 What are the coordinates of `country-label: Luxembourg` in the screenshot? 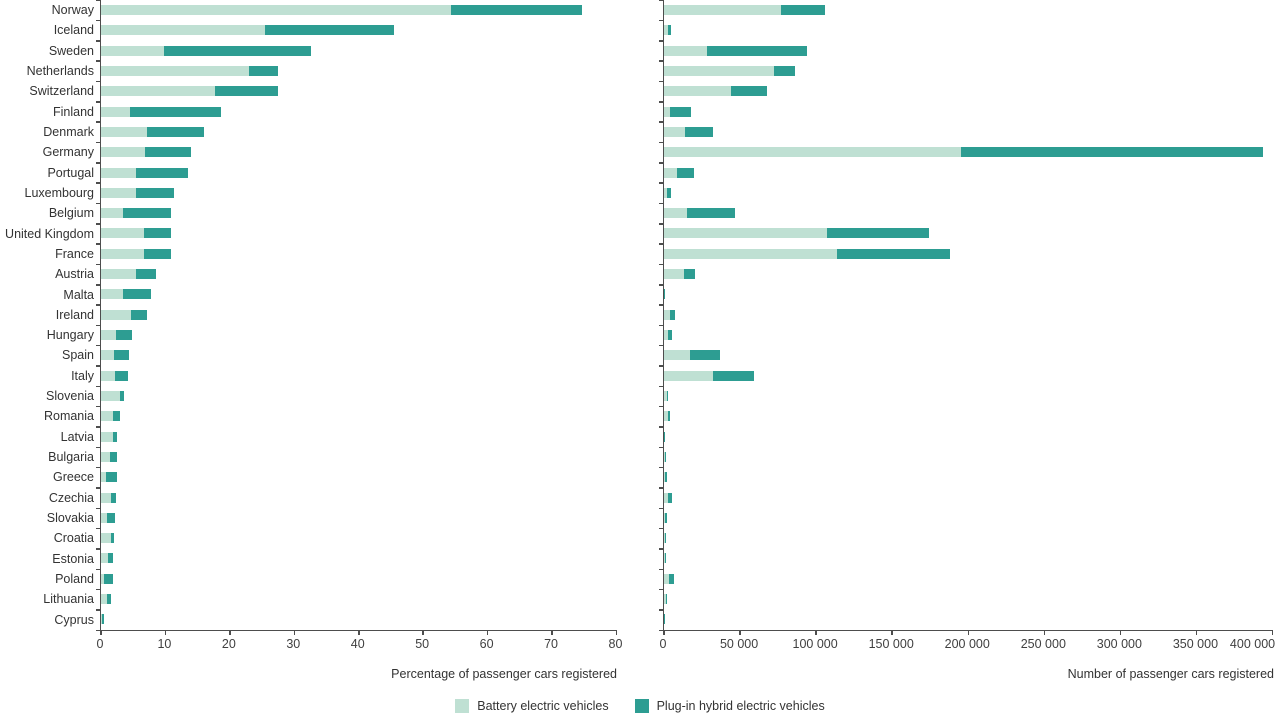 It's located at (59, 192).